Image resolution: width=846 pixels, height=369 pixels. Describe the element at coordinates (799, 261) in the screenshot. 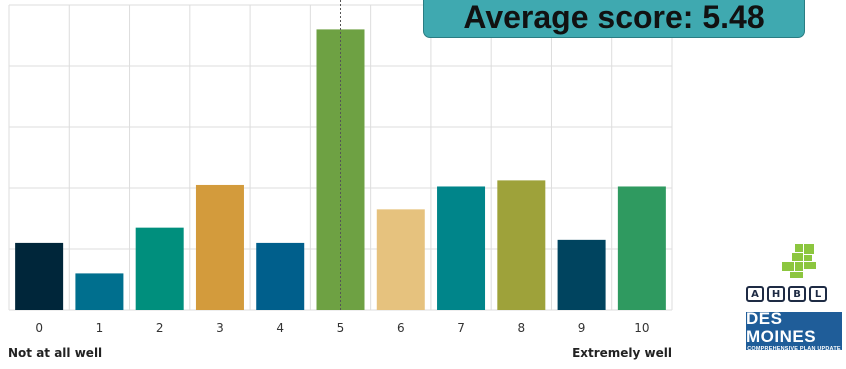

I see `ahbl-leaf-icon` at that location.